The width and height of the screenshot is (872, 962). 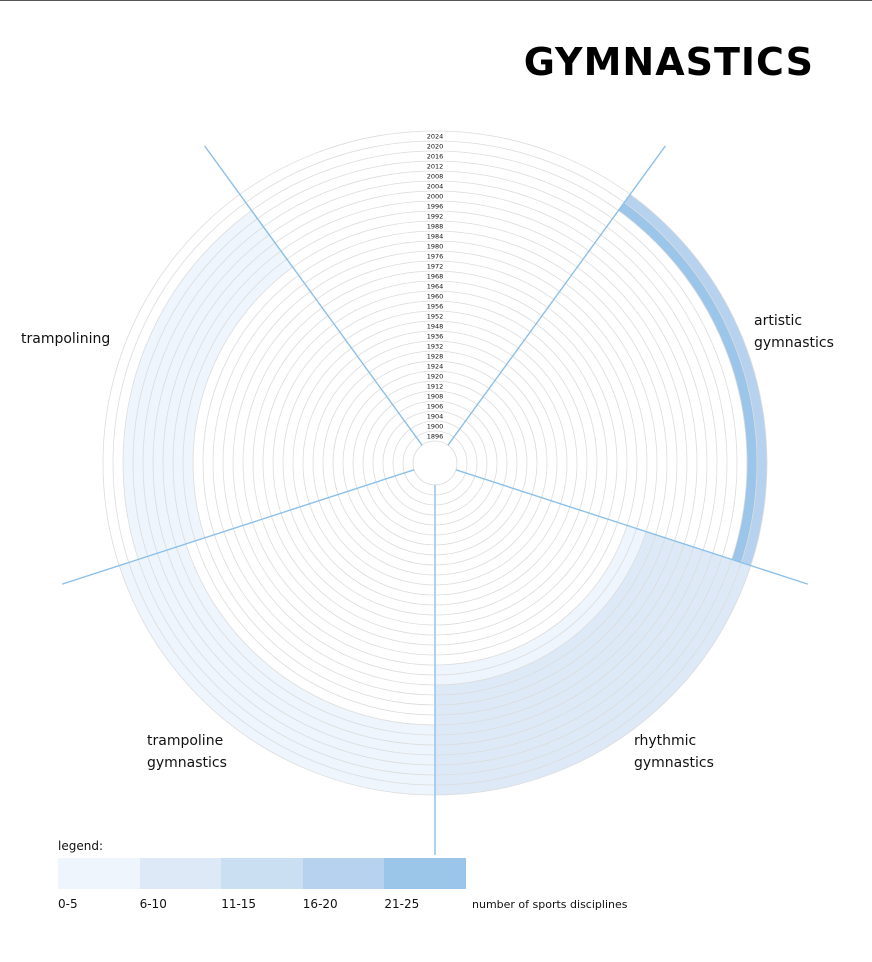 I want to click on legend-title: legend:, so click(x=80, y=846).